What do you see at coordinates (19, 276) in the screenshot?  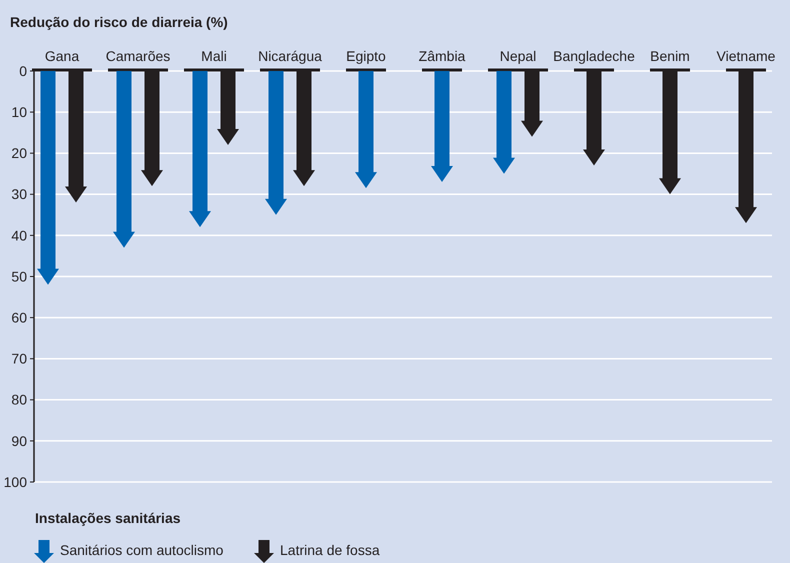 I see `y-tick-label: 50` at bounding box center [19, 276].